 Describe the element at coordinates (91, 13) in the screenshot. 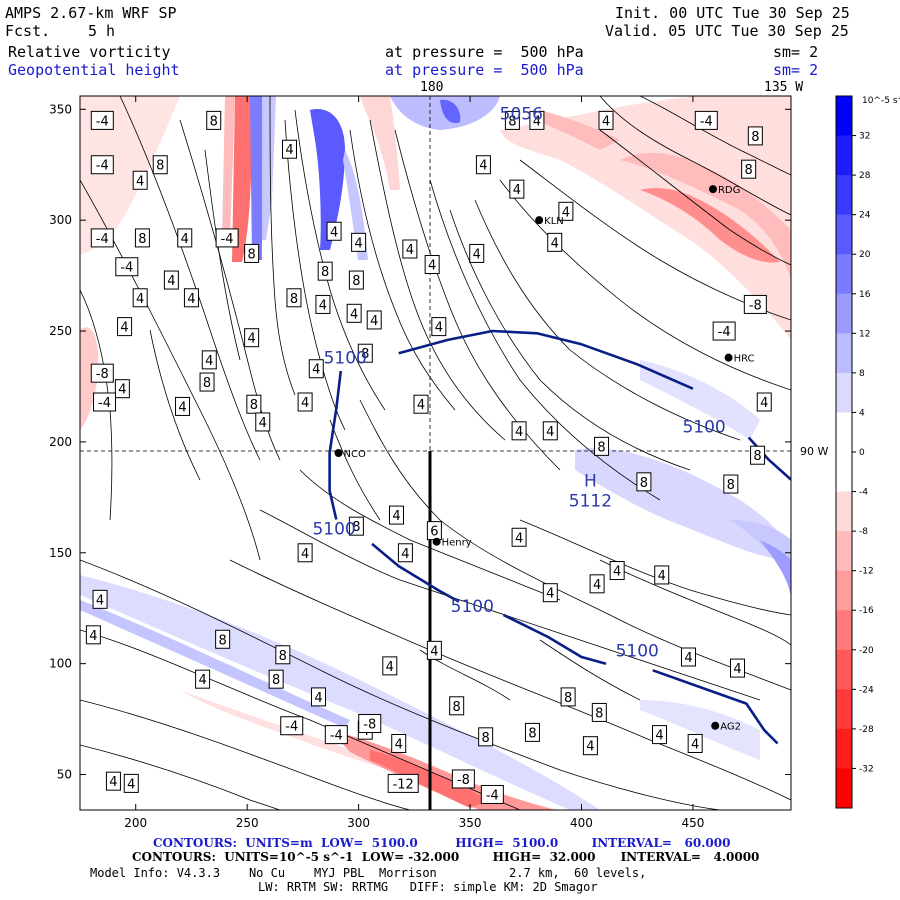

I see `model-title: AMPS 2.67-km WRF SP` at that location.